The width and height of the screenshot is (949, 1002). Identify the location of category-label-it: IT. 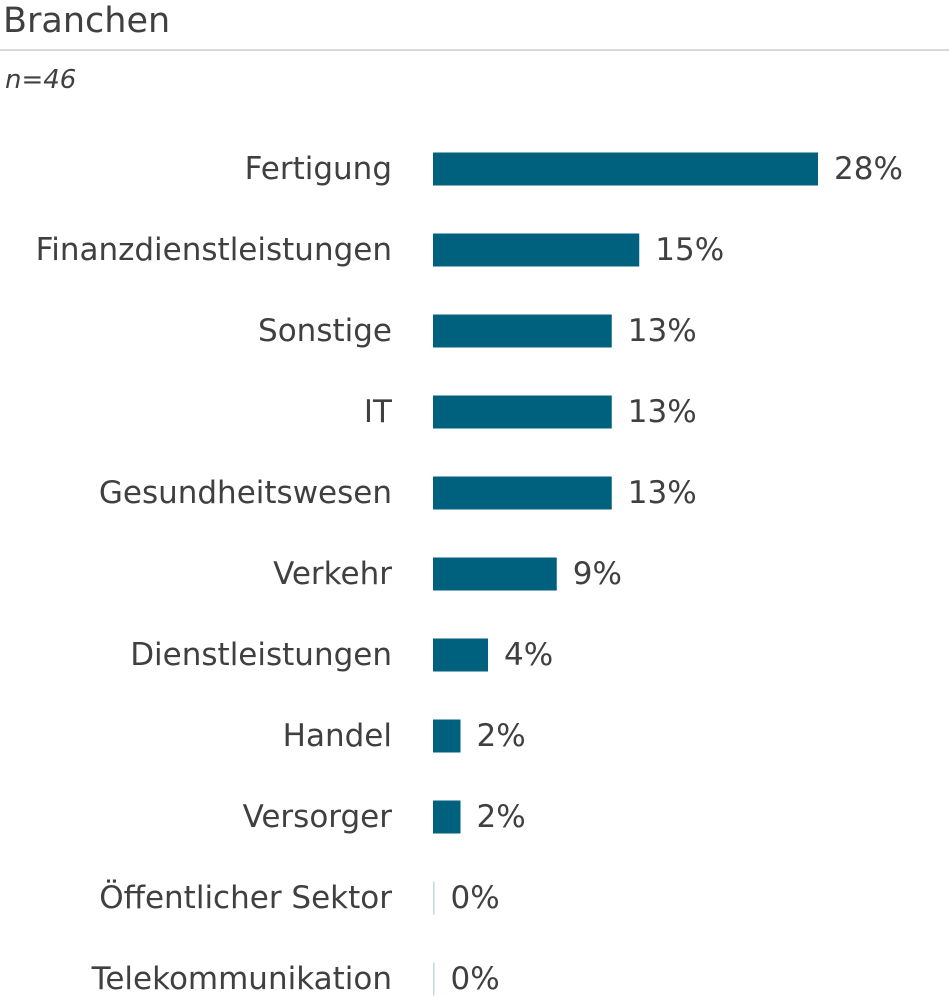
(378, 412).